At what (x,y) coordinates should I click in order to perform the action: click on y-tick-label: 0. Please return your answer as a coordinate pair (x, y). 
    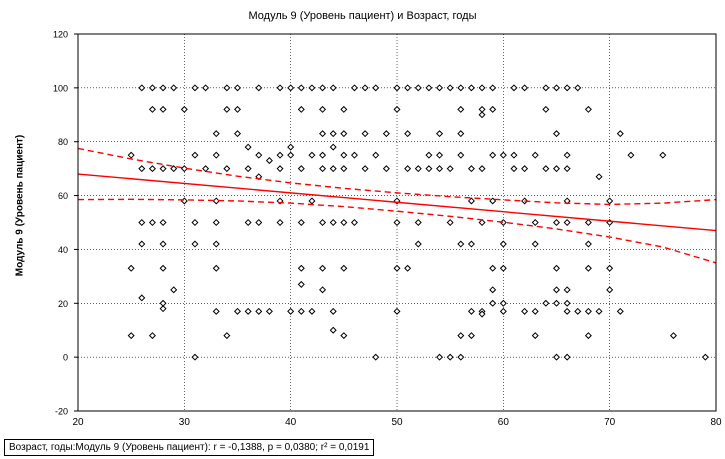
    Looking at the image, I should click on (65, 358).